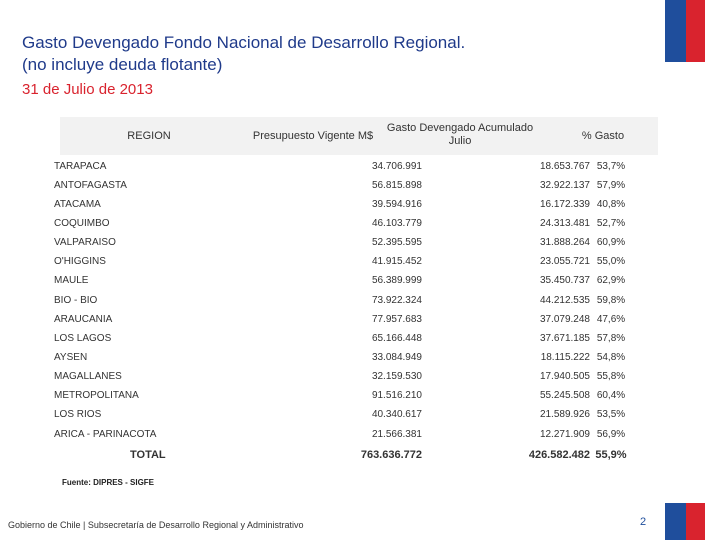 The image size is (720, 540). I want to click on column-header-region: REGION, so click(149, 136).